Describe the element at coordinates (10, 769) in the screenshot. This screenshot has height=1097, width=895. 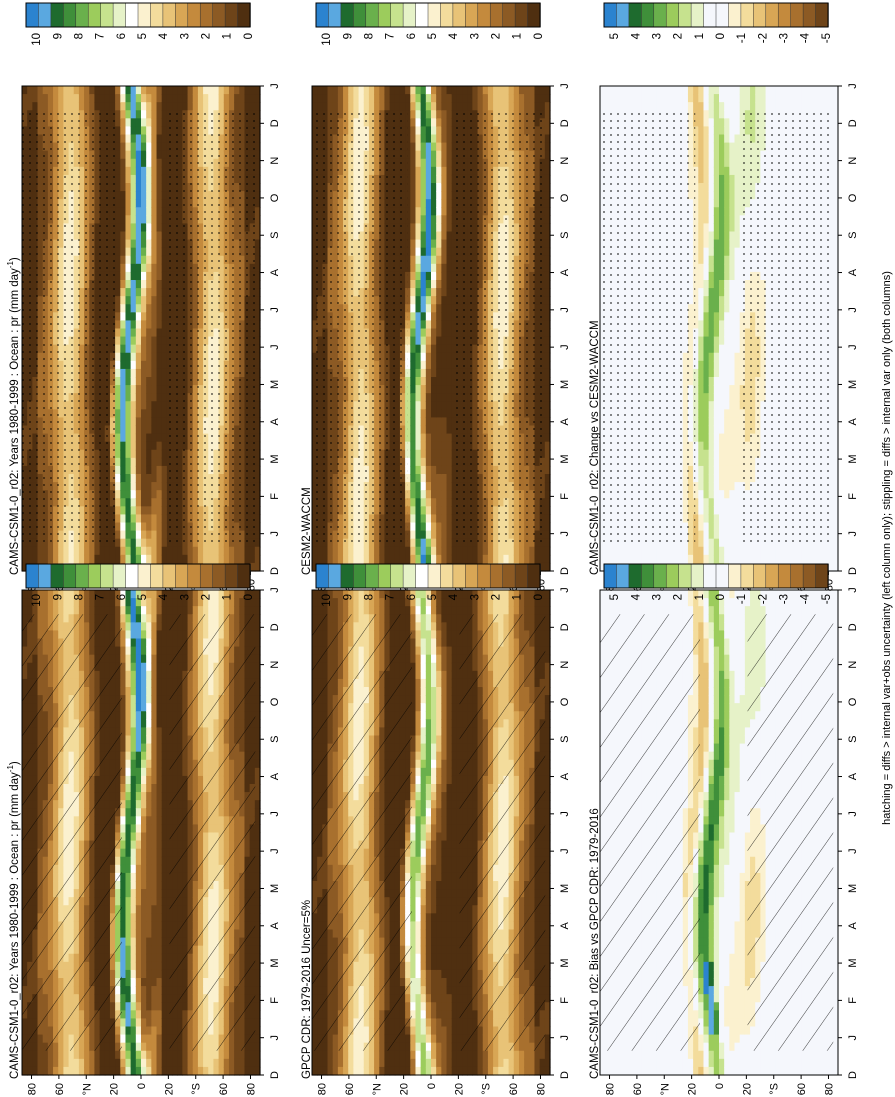
I see `title-superscript: -1` at that location.